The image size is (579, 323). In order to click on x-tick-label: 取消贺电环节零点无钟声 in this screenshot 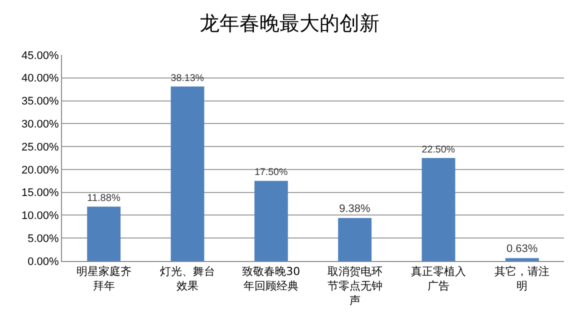, I will do `click(354, 286)`.